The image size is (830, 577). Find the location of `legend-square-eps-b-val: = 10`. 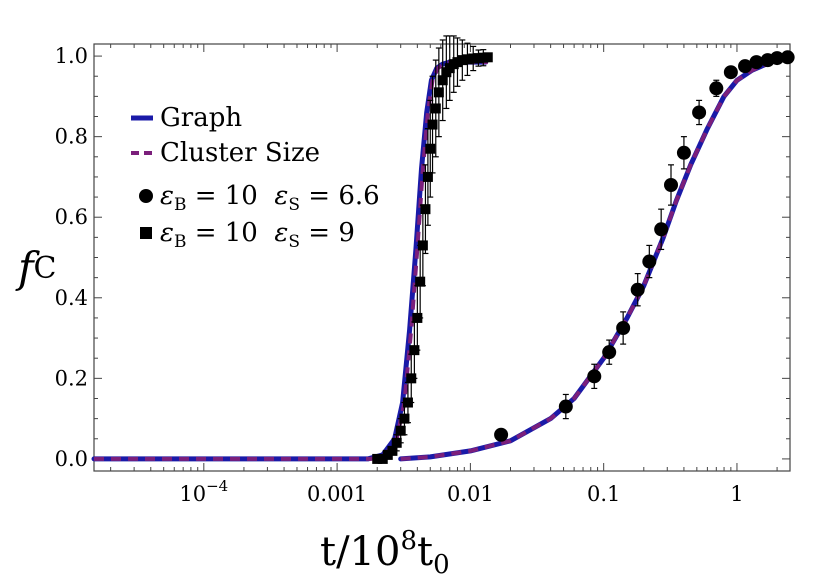

legend-square-eps-b-val: = 10 is located at coordinates (230, 233).